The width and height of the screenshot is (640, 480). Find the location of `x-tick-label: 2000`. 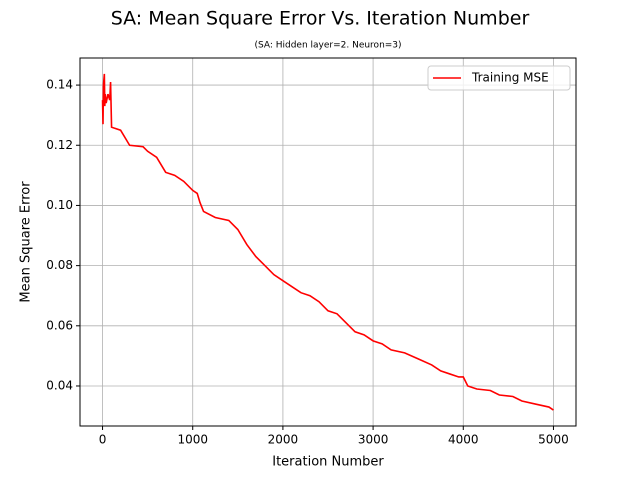

x-tick-label: 2000 is located at coordinates (283, 440).